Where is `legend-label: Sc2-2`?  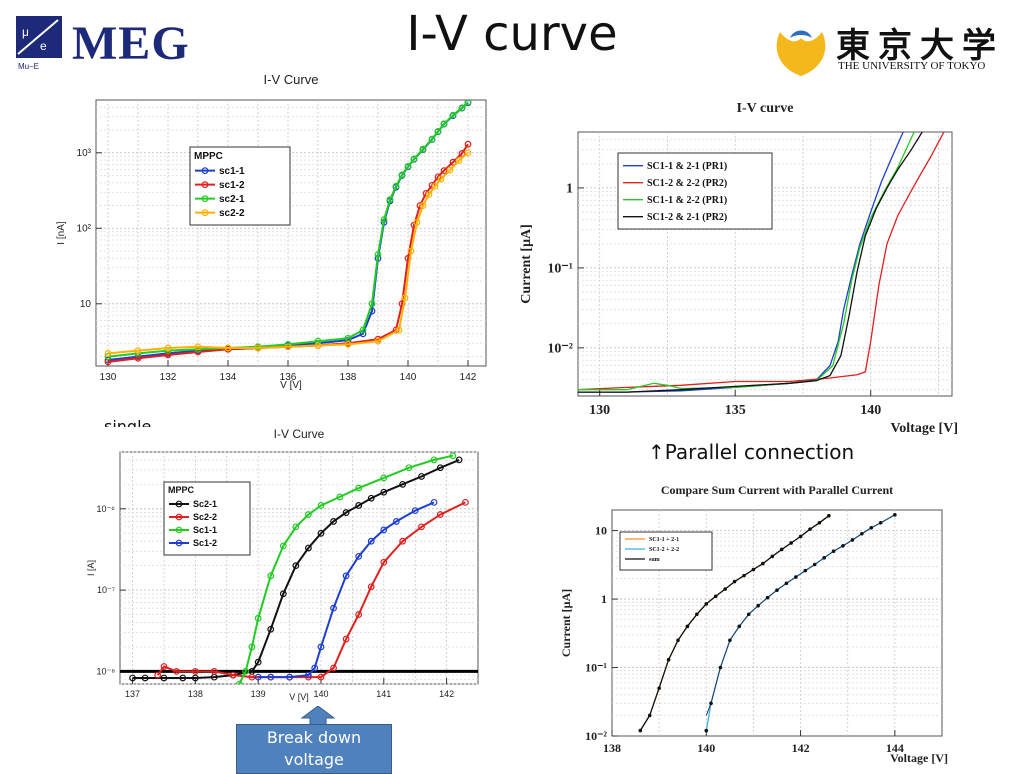 legend-label: Sc2-2 is located at coordinates (205, 517).